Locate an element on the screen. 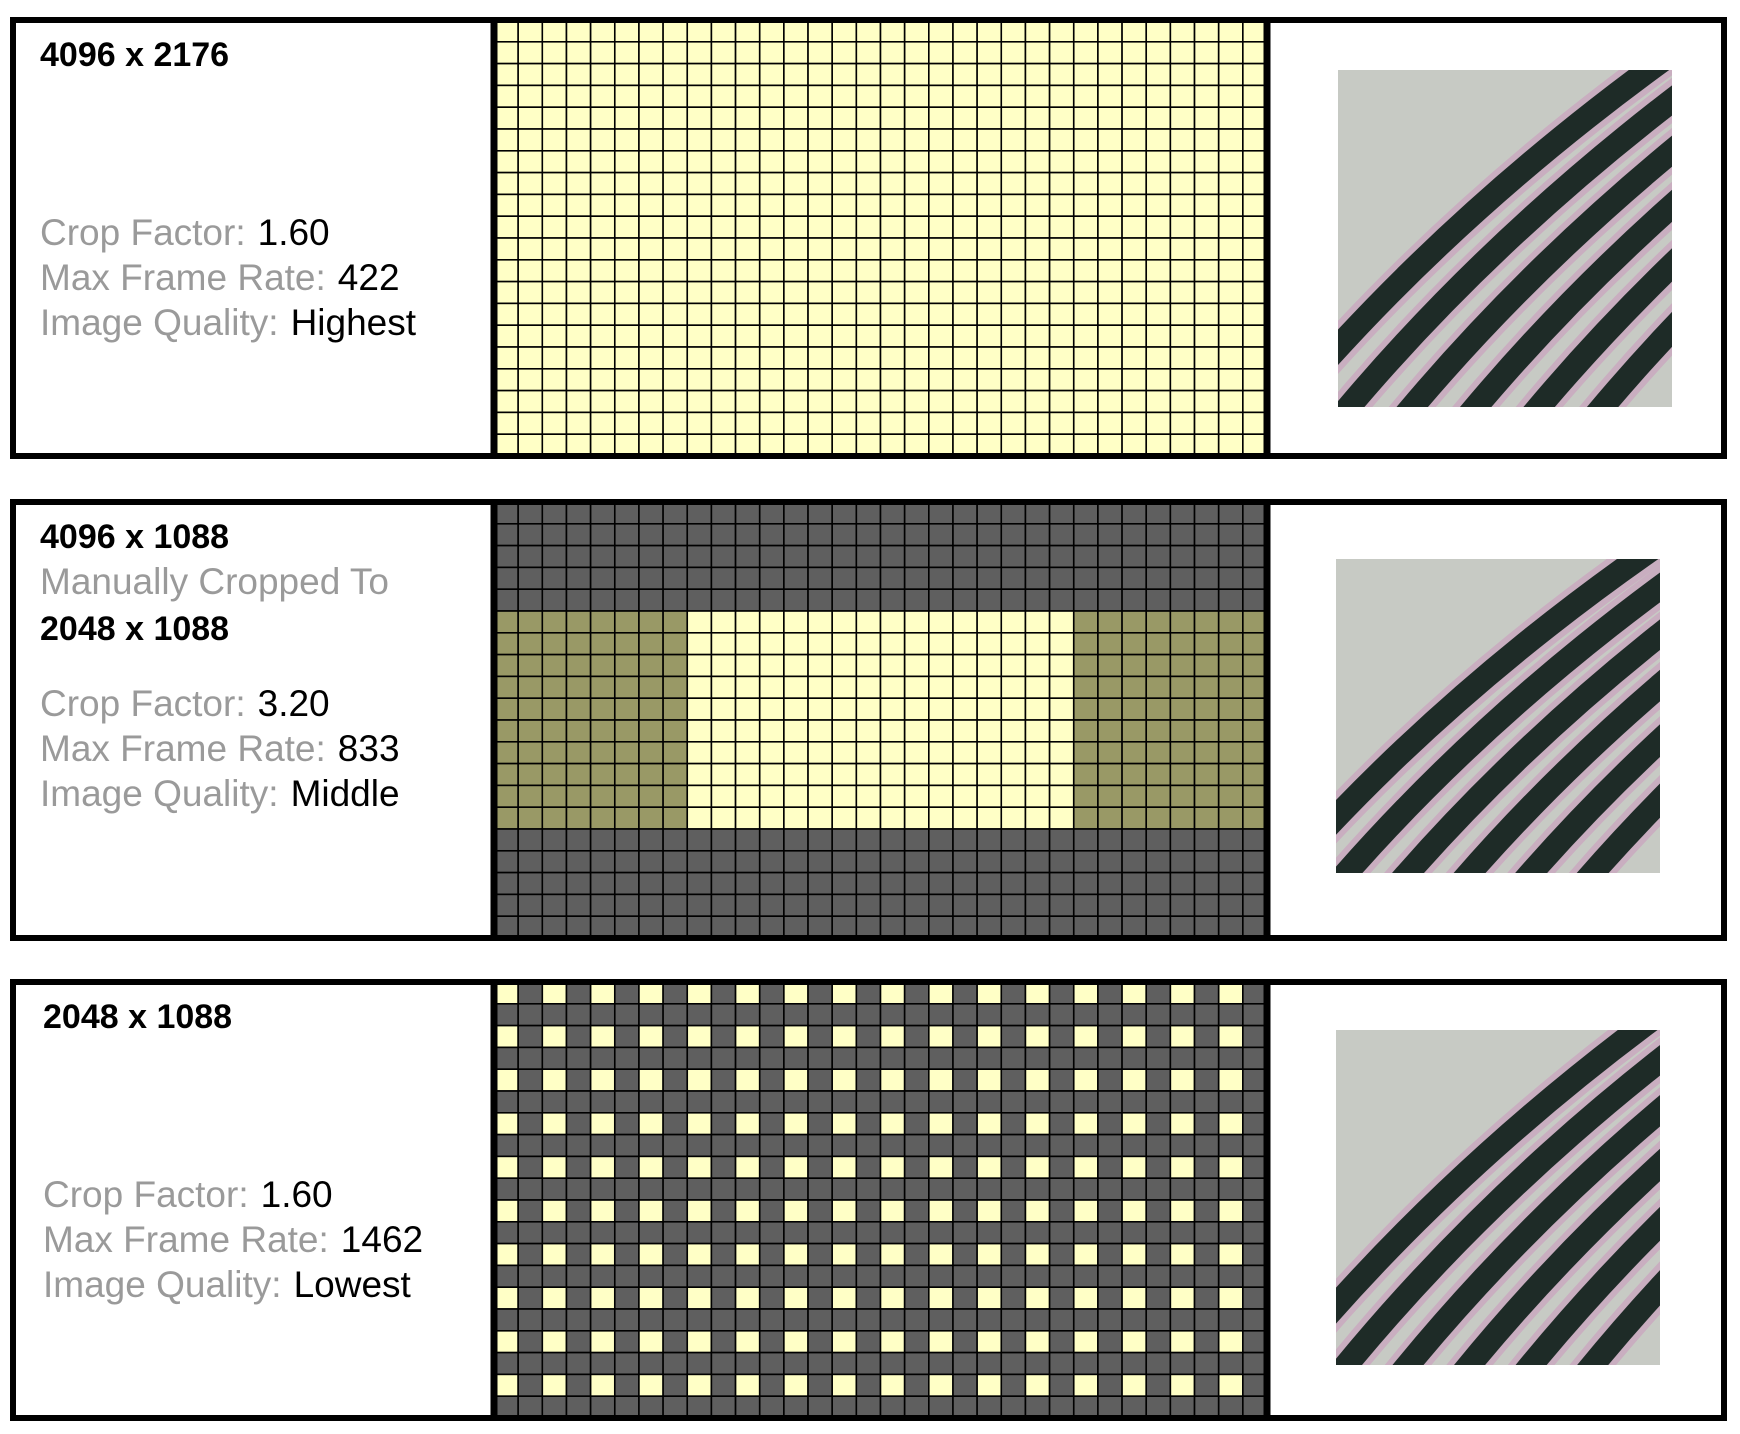 This screenshot has width=1740, height=1434. sample-image is located at coordinates (1505, 238).